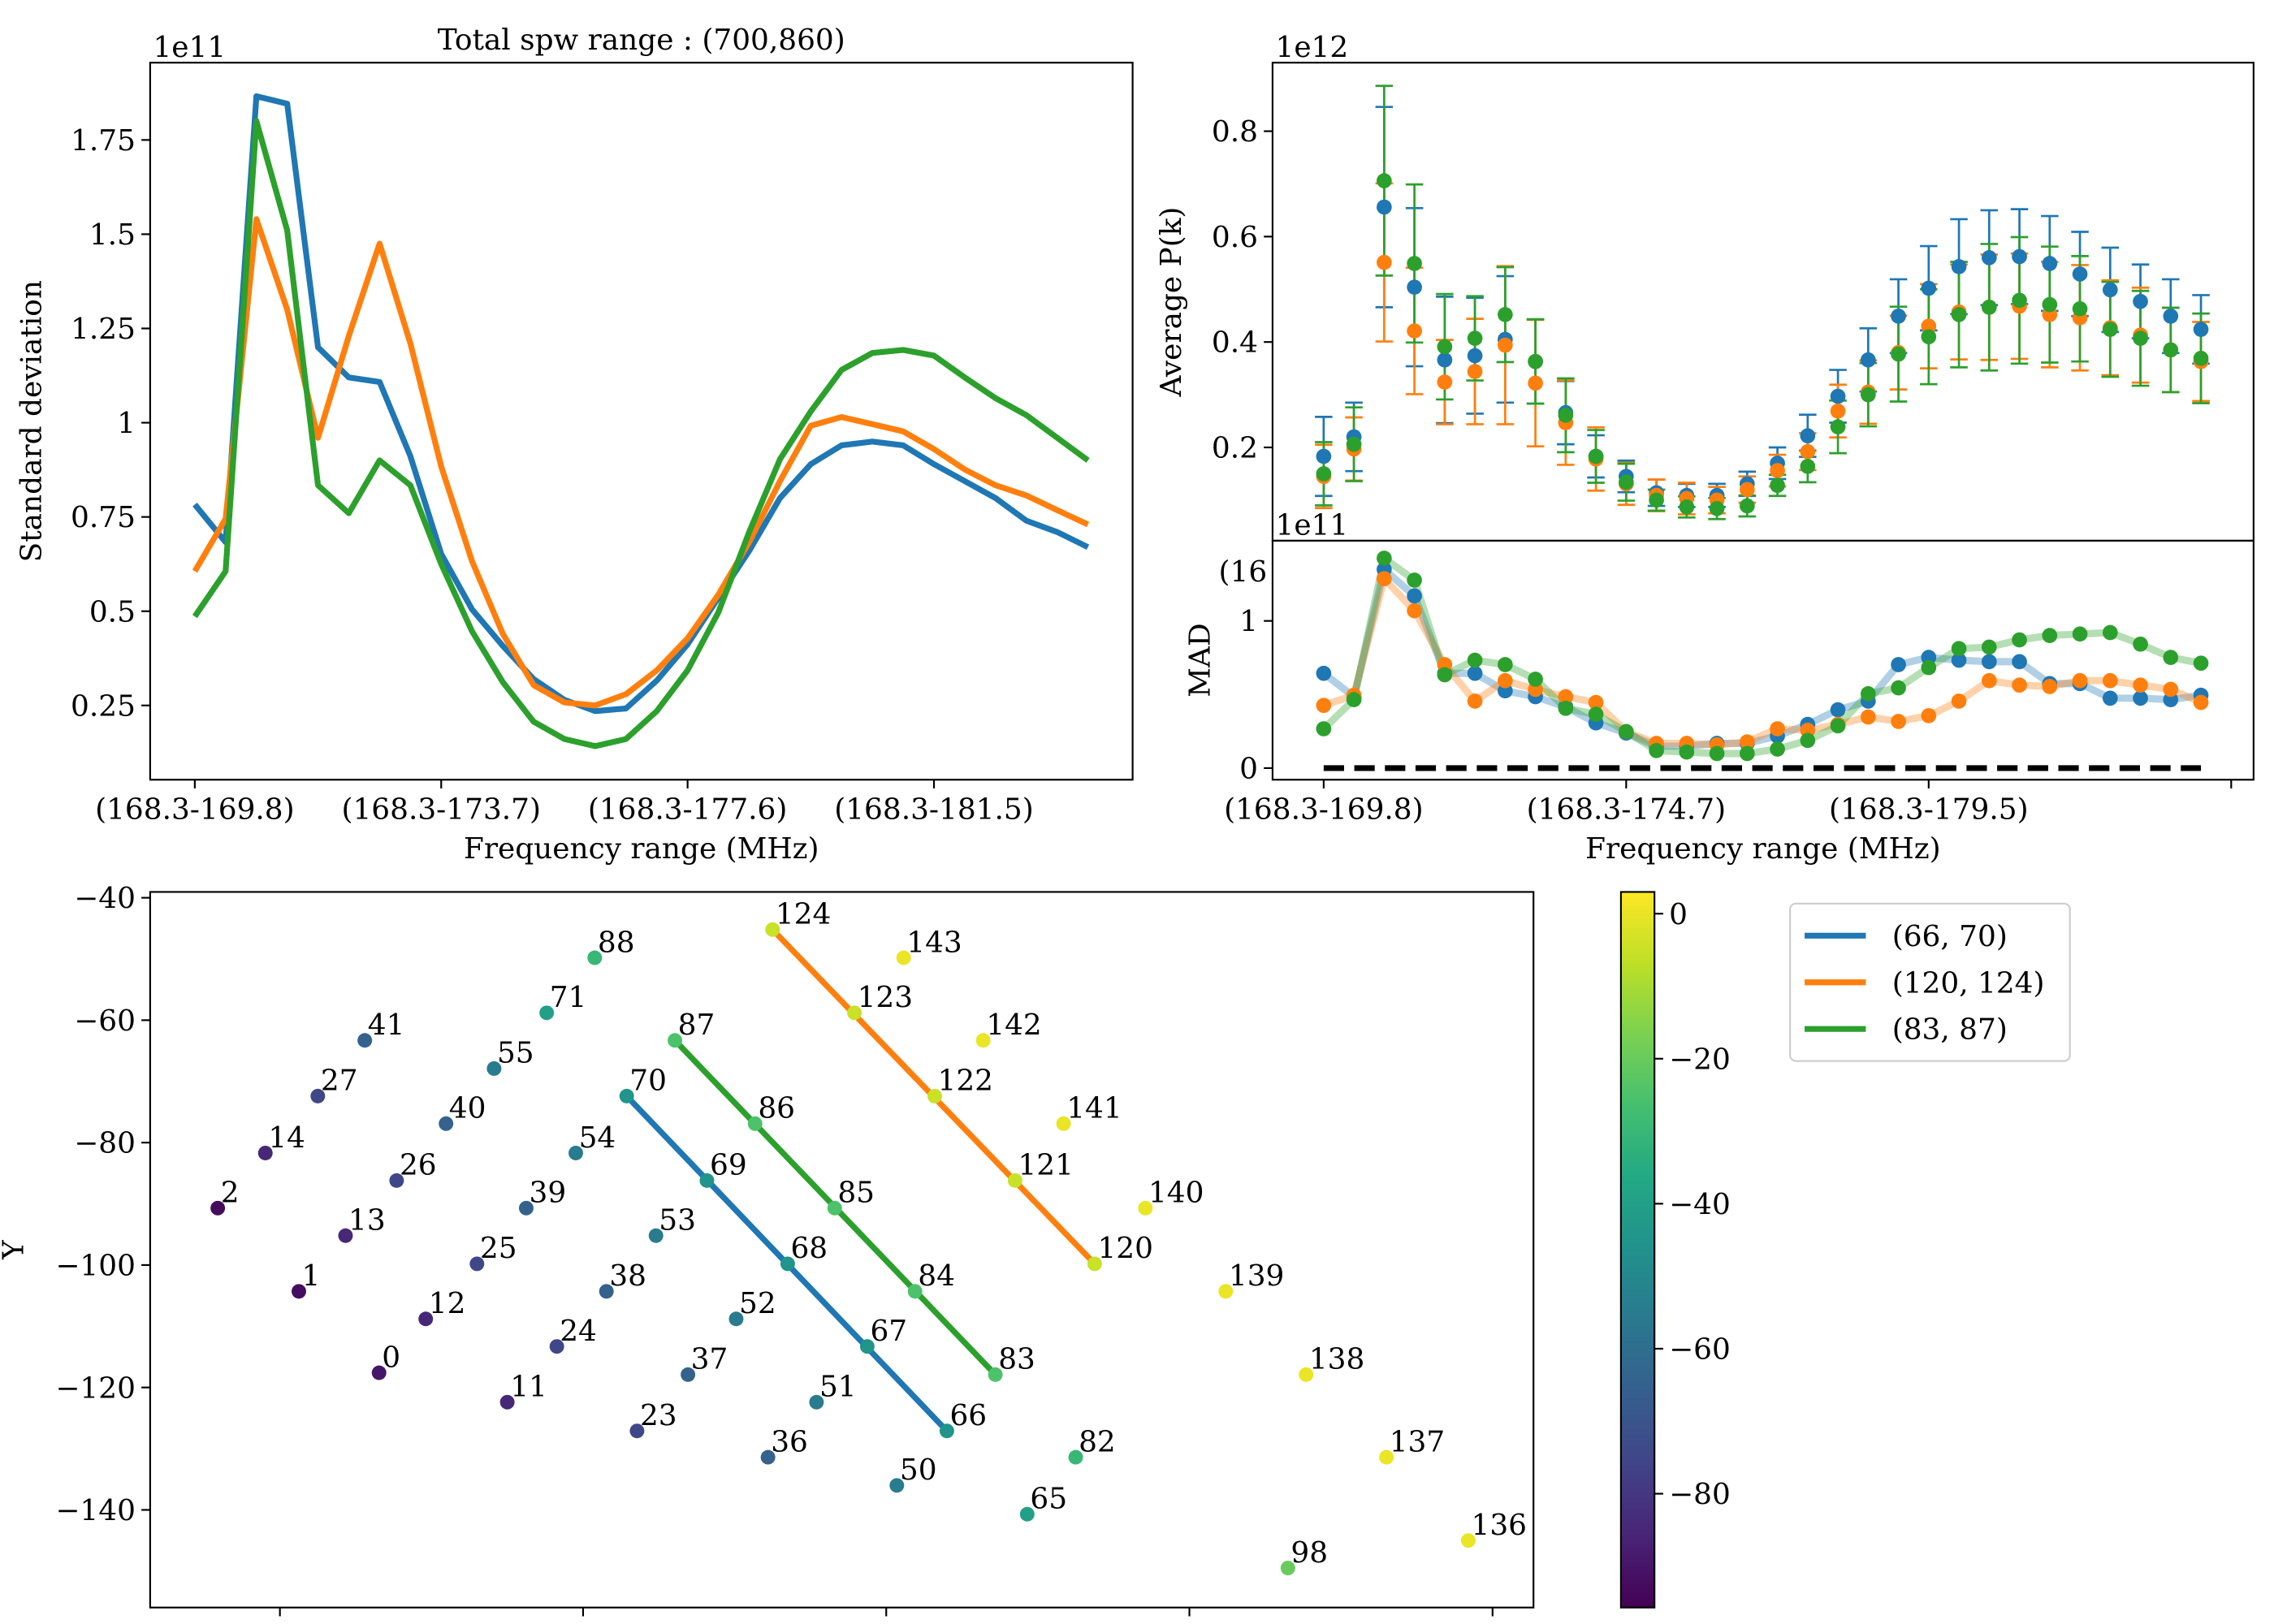  What do you see at coordinates (758, 1304) in the screenshot?
I see `antenna-label: 52` at bounding box center [758, 1304].